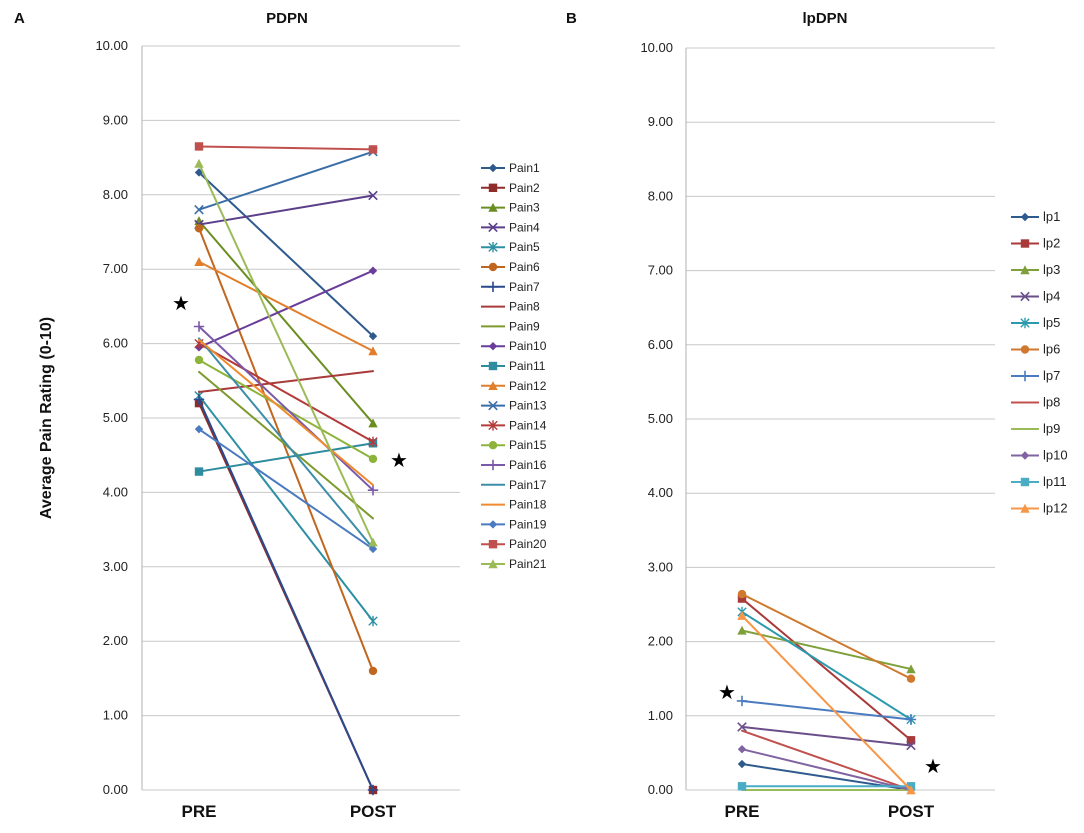 The height and width of the screenshot is (833, 1084). What do you see at coordinates (510, 287) in the screenshot?
I see `legend-item-pain7: Pain7` at bounding box center [510, 287].